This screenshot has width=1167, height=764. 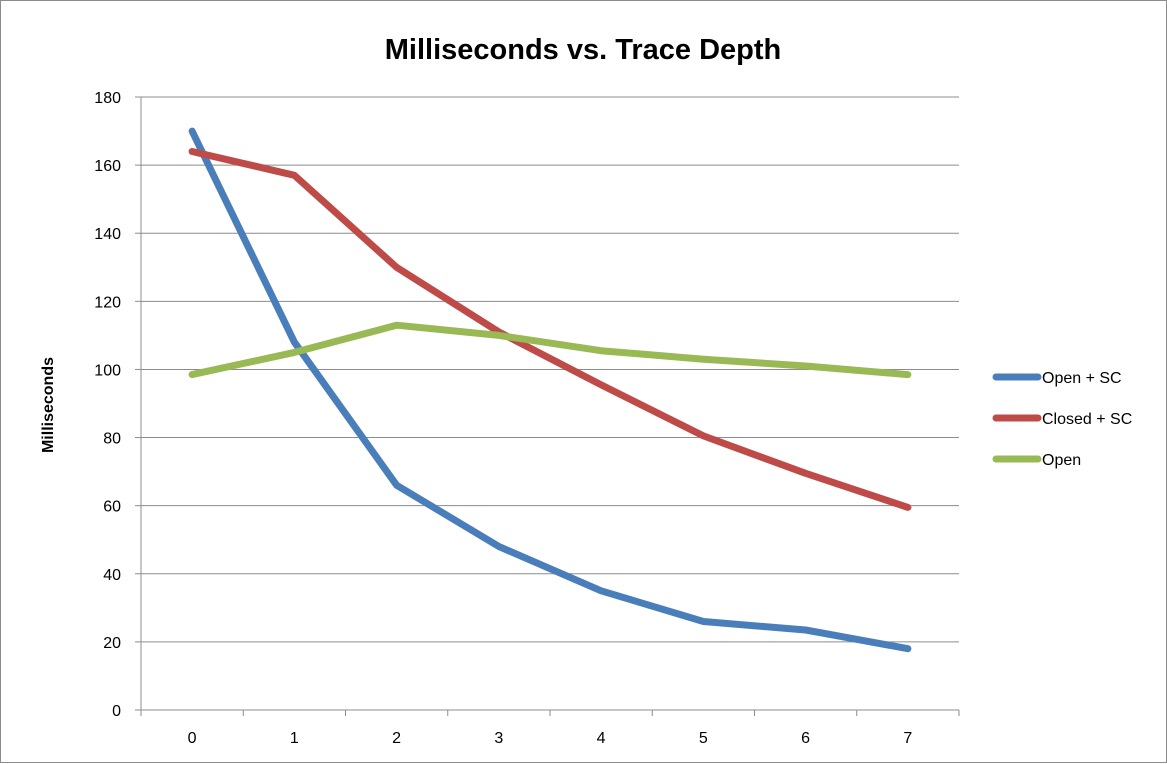 What do you see at coordinates (583, 50) in the screenshot?
I see `chart-title: Milliseconds vs. Trace Depth` at bounding box center [583, 50].